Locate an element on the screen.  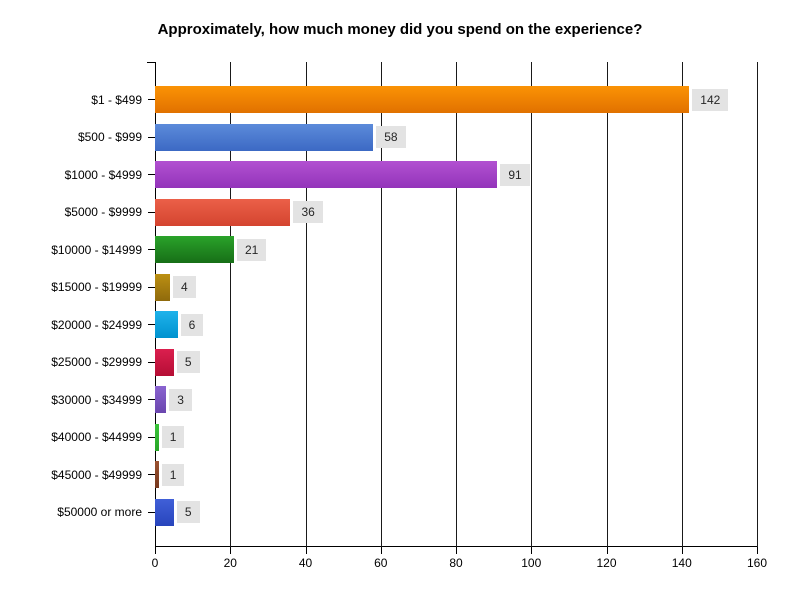
category-label: $5000 - $9999 is located at coordinates (103, 212).